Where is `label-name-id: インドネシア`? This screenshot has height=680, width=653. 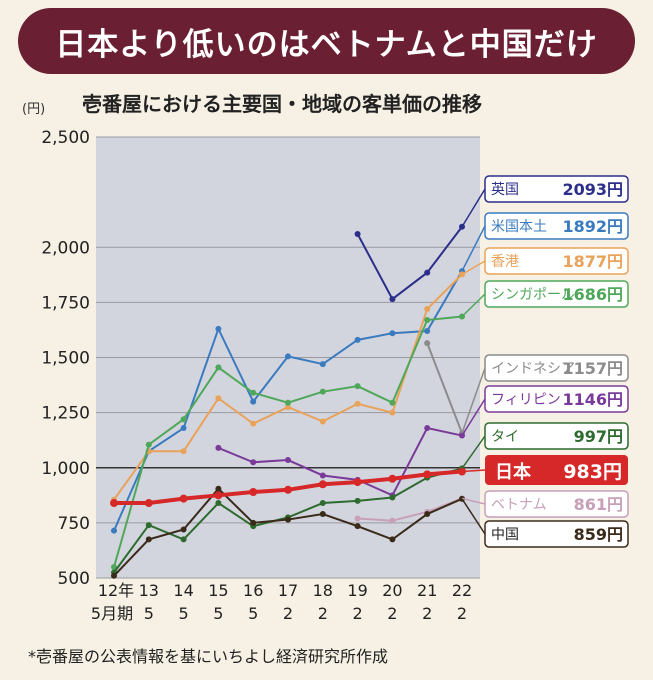 label-name-id: インドネシア is located at coordinates (533, 369).